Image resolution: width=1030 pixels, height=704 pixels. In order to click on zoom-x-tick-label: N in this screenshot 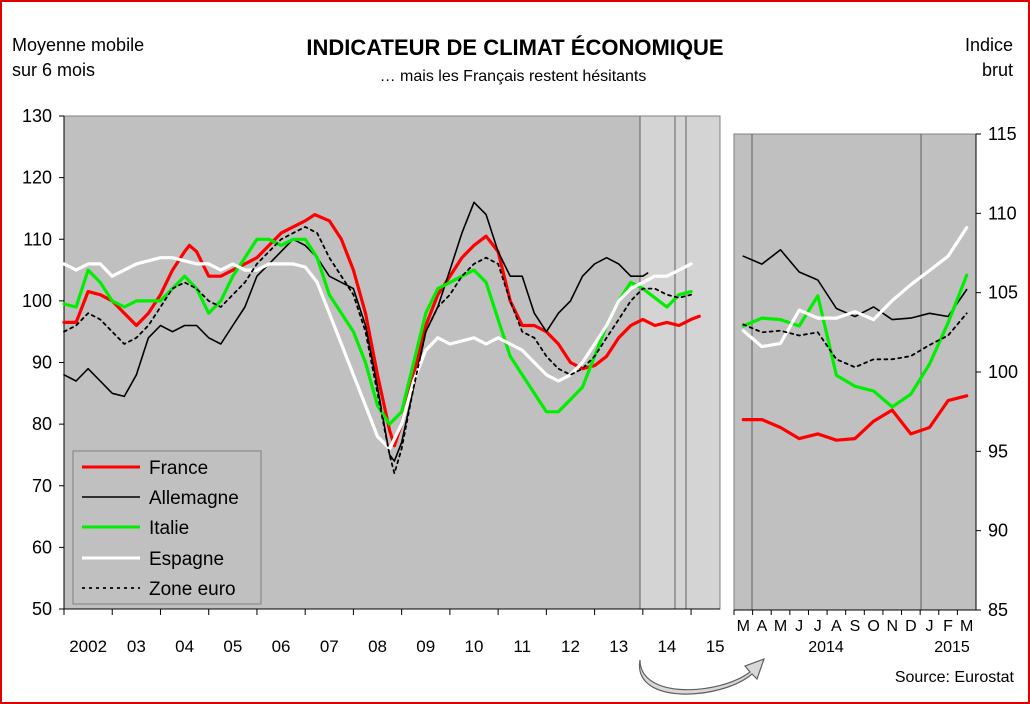, I will do `click(892, 626)`.